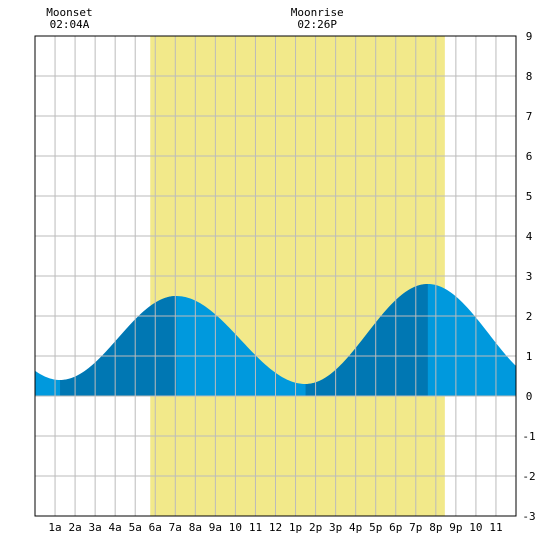  Describe the element at coordinates (69, 12) in the screenshot. I see `moonset-label: Moonset` at that location.